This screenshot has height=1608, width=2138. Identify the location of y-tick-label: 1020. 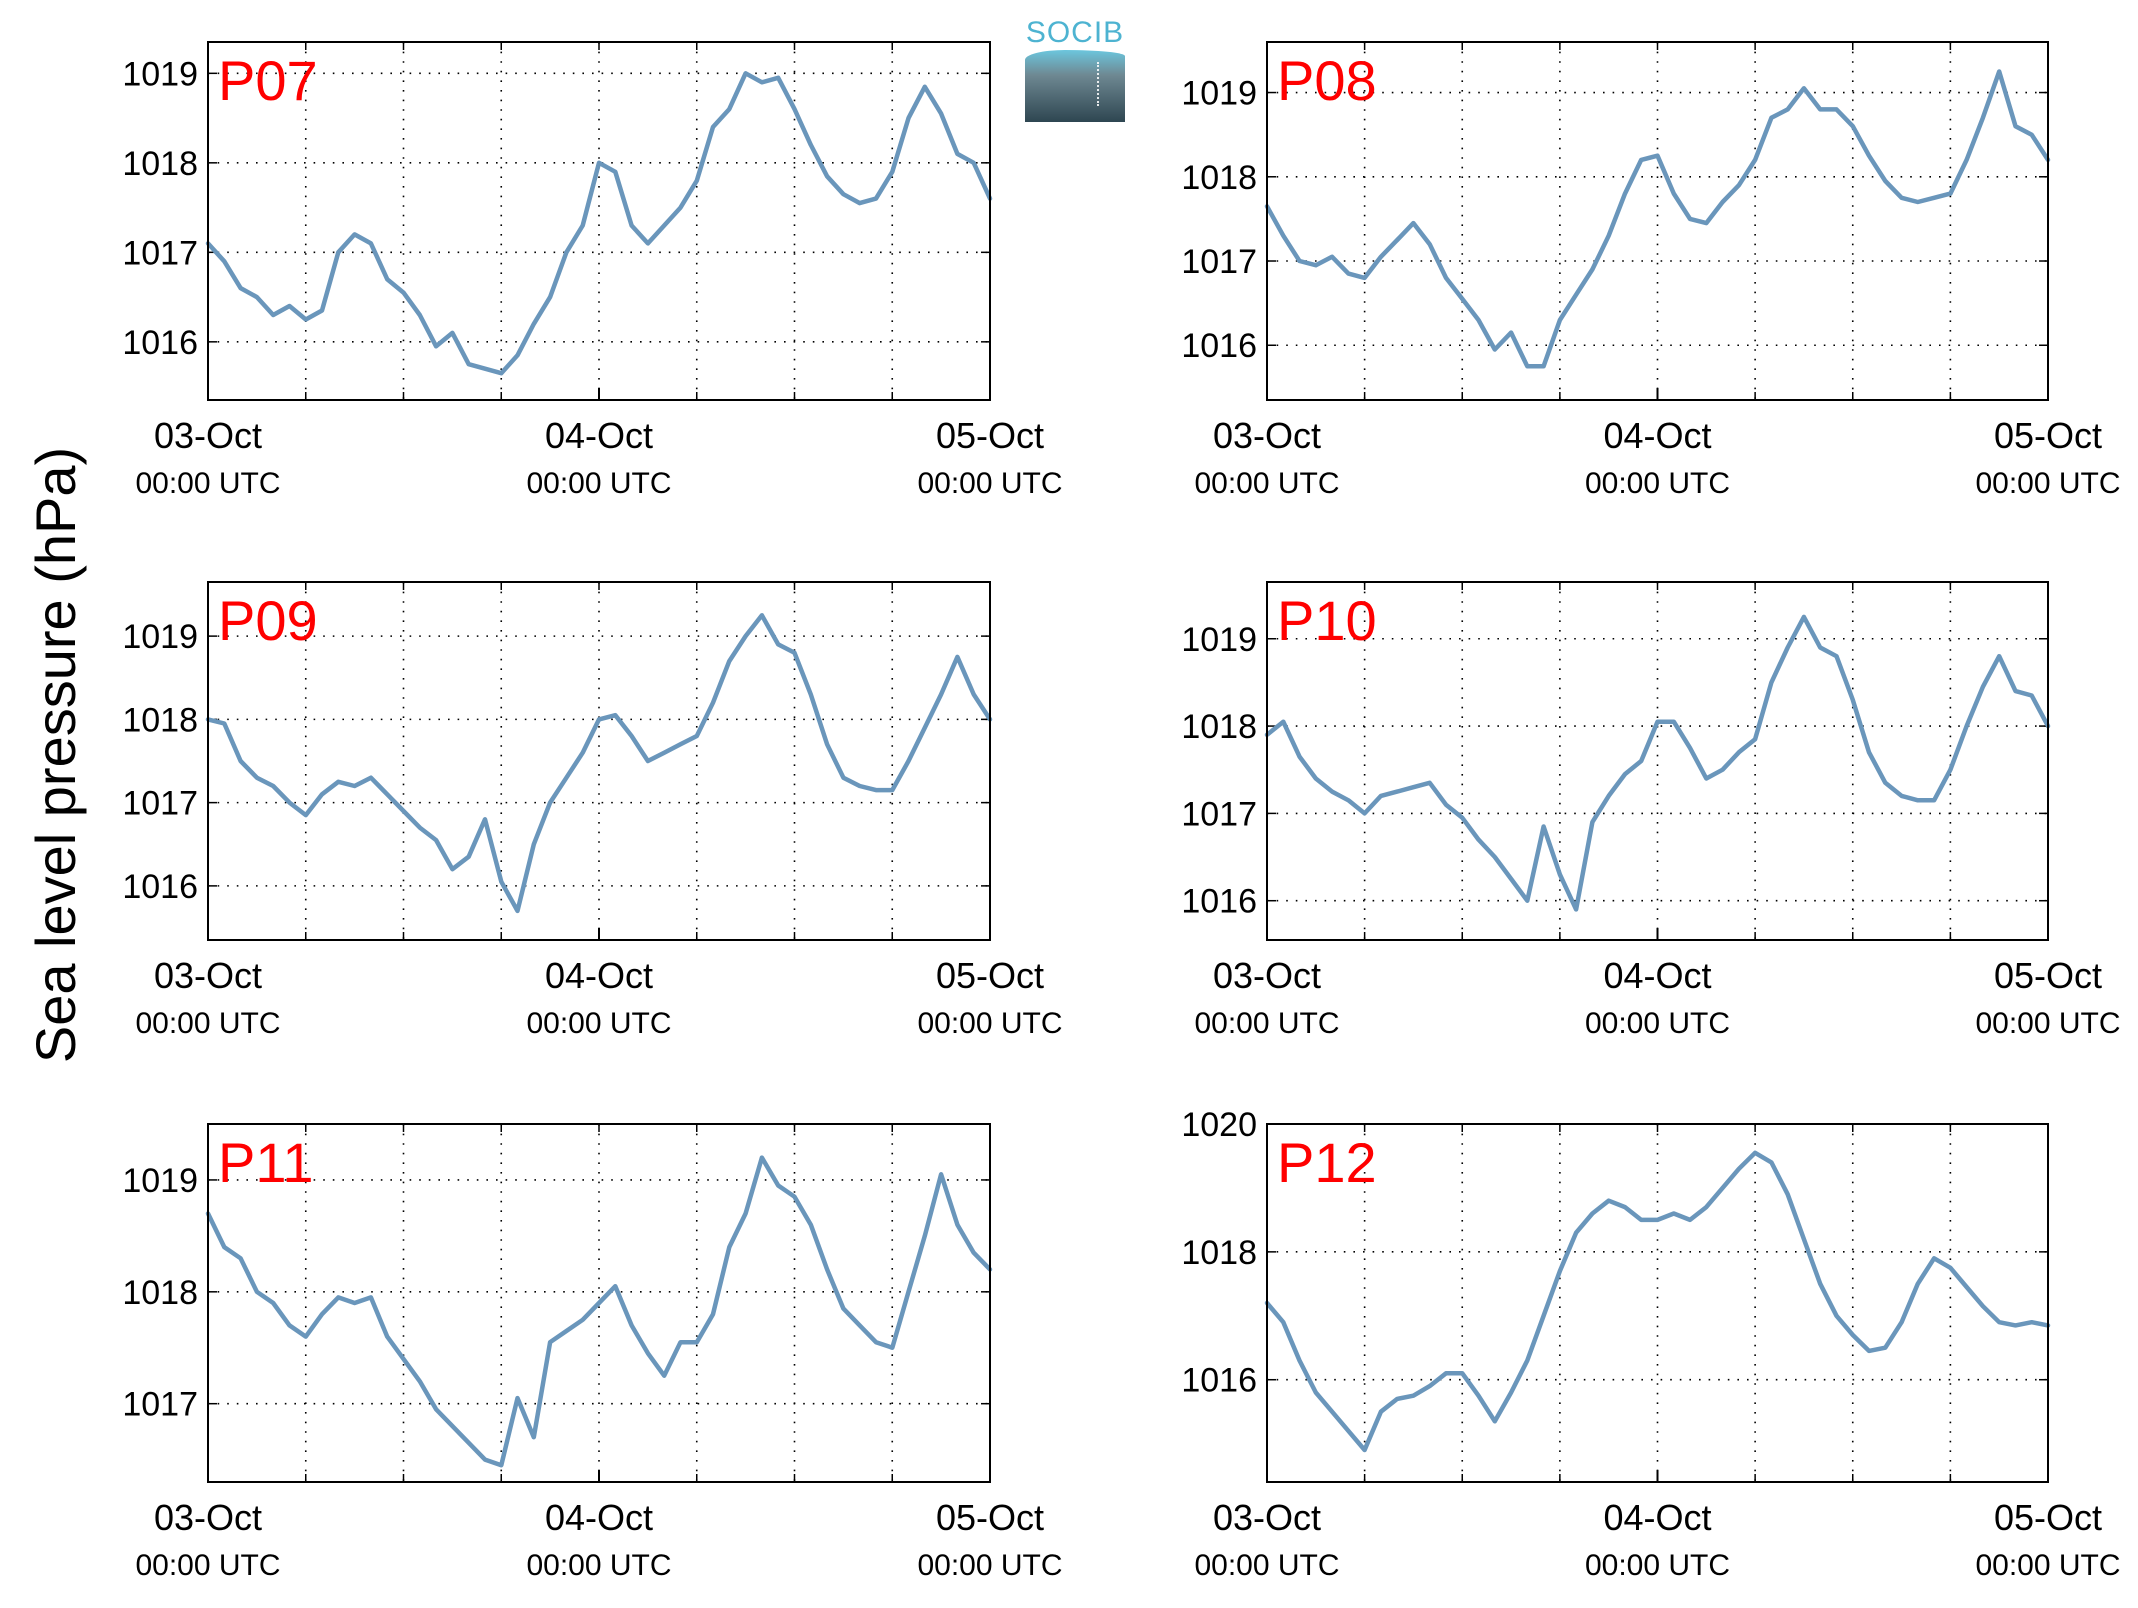
(1219, 1125).